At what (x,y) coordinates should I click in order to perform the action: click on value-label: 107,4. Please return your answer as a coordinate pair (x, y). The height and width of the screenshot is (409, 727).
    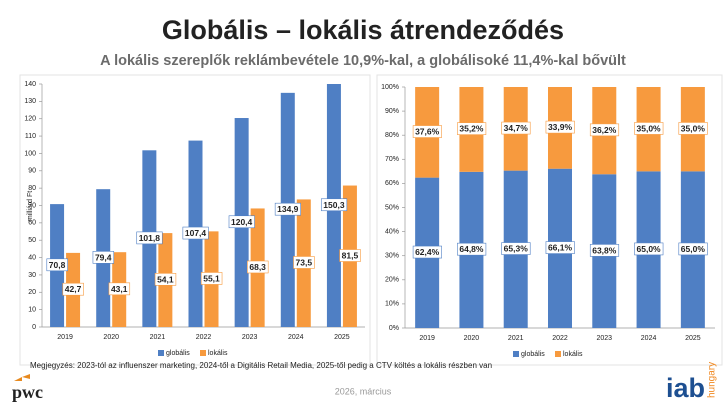
    Looking at the image, I should click on (196, 233).